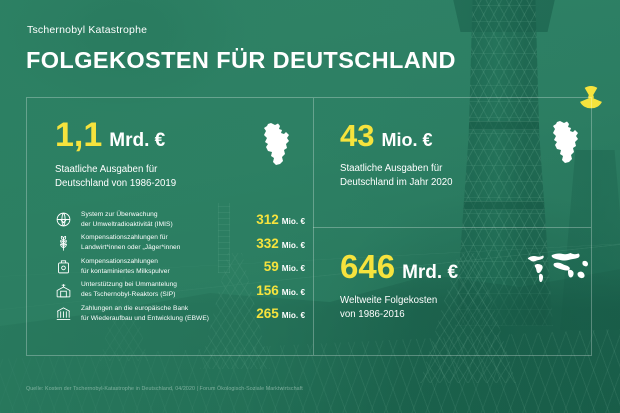 This screenshot has height=413, width=620. I want to click on milk-powder-icon, so click(63, 266).